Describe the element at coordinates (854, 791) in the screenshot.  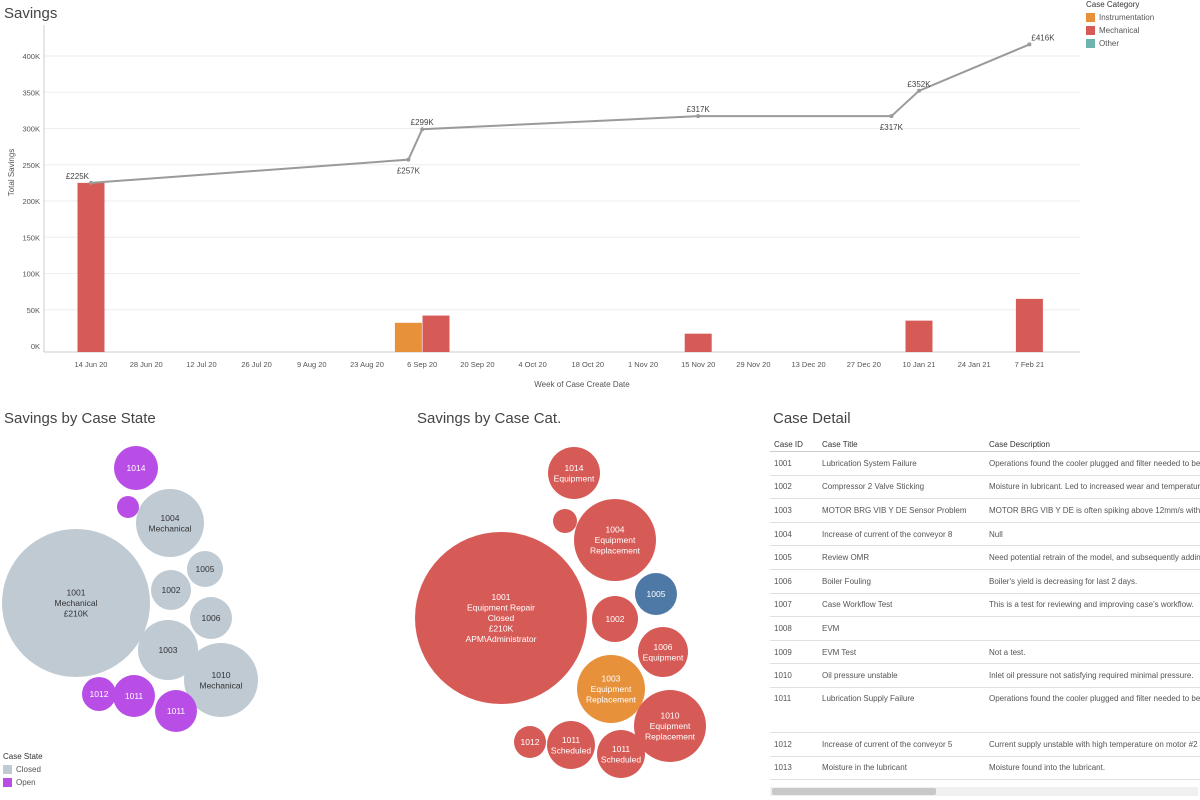
I see `scrollbar-thumb` at that location.